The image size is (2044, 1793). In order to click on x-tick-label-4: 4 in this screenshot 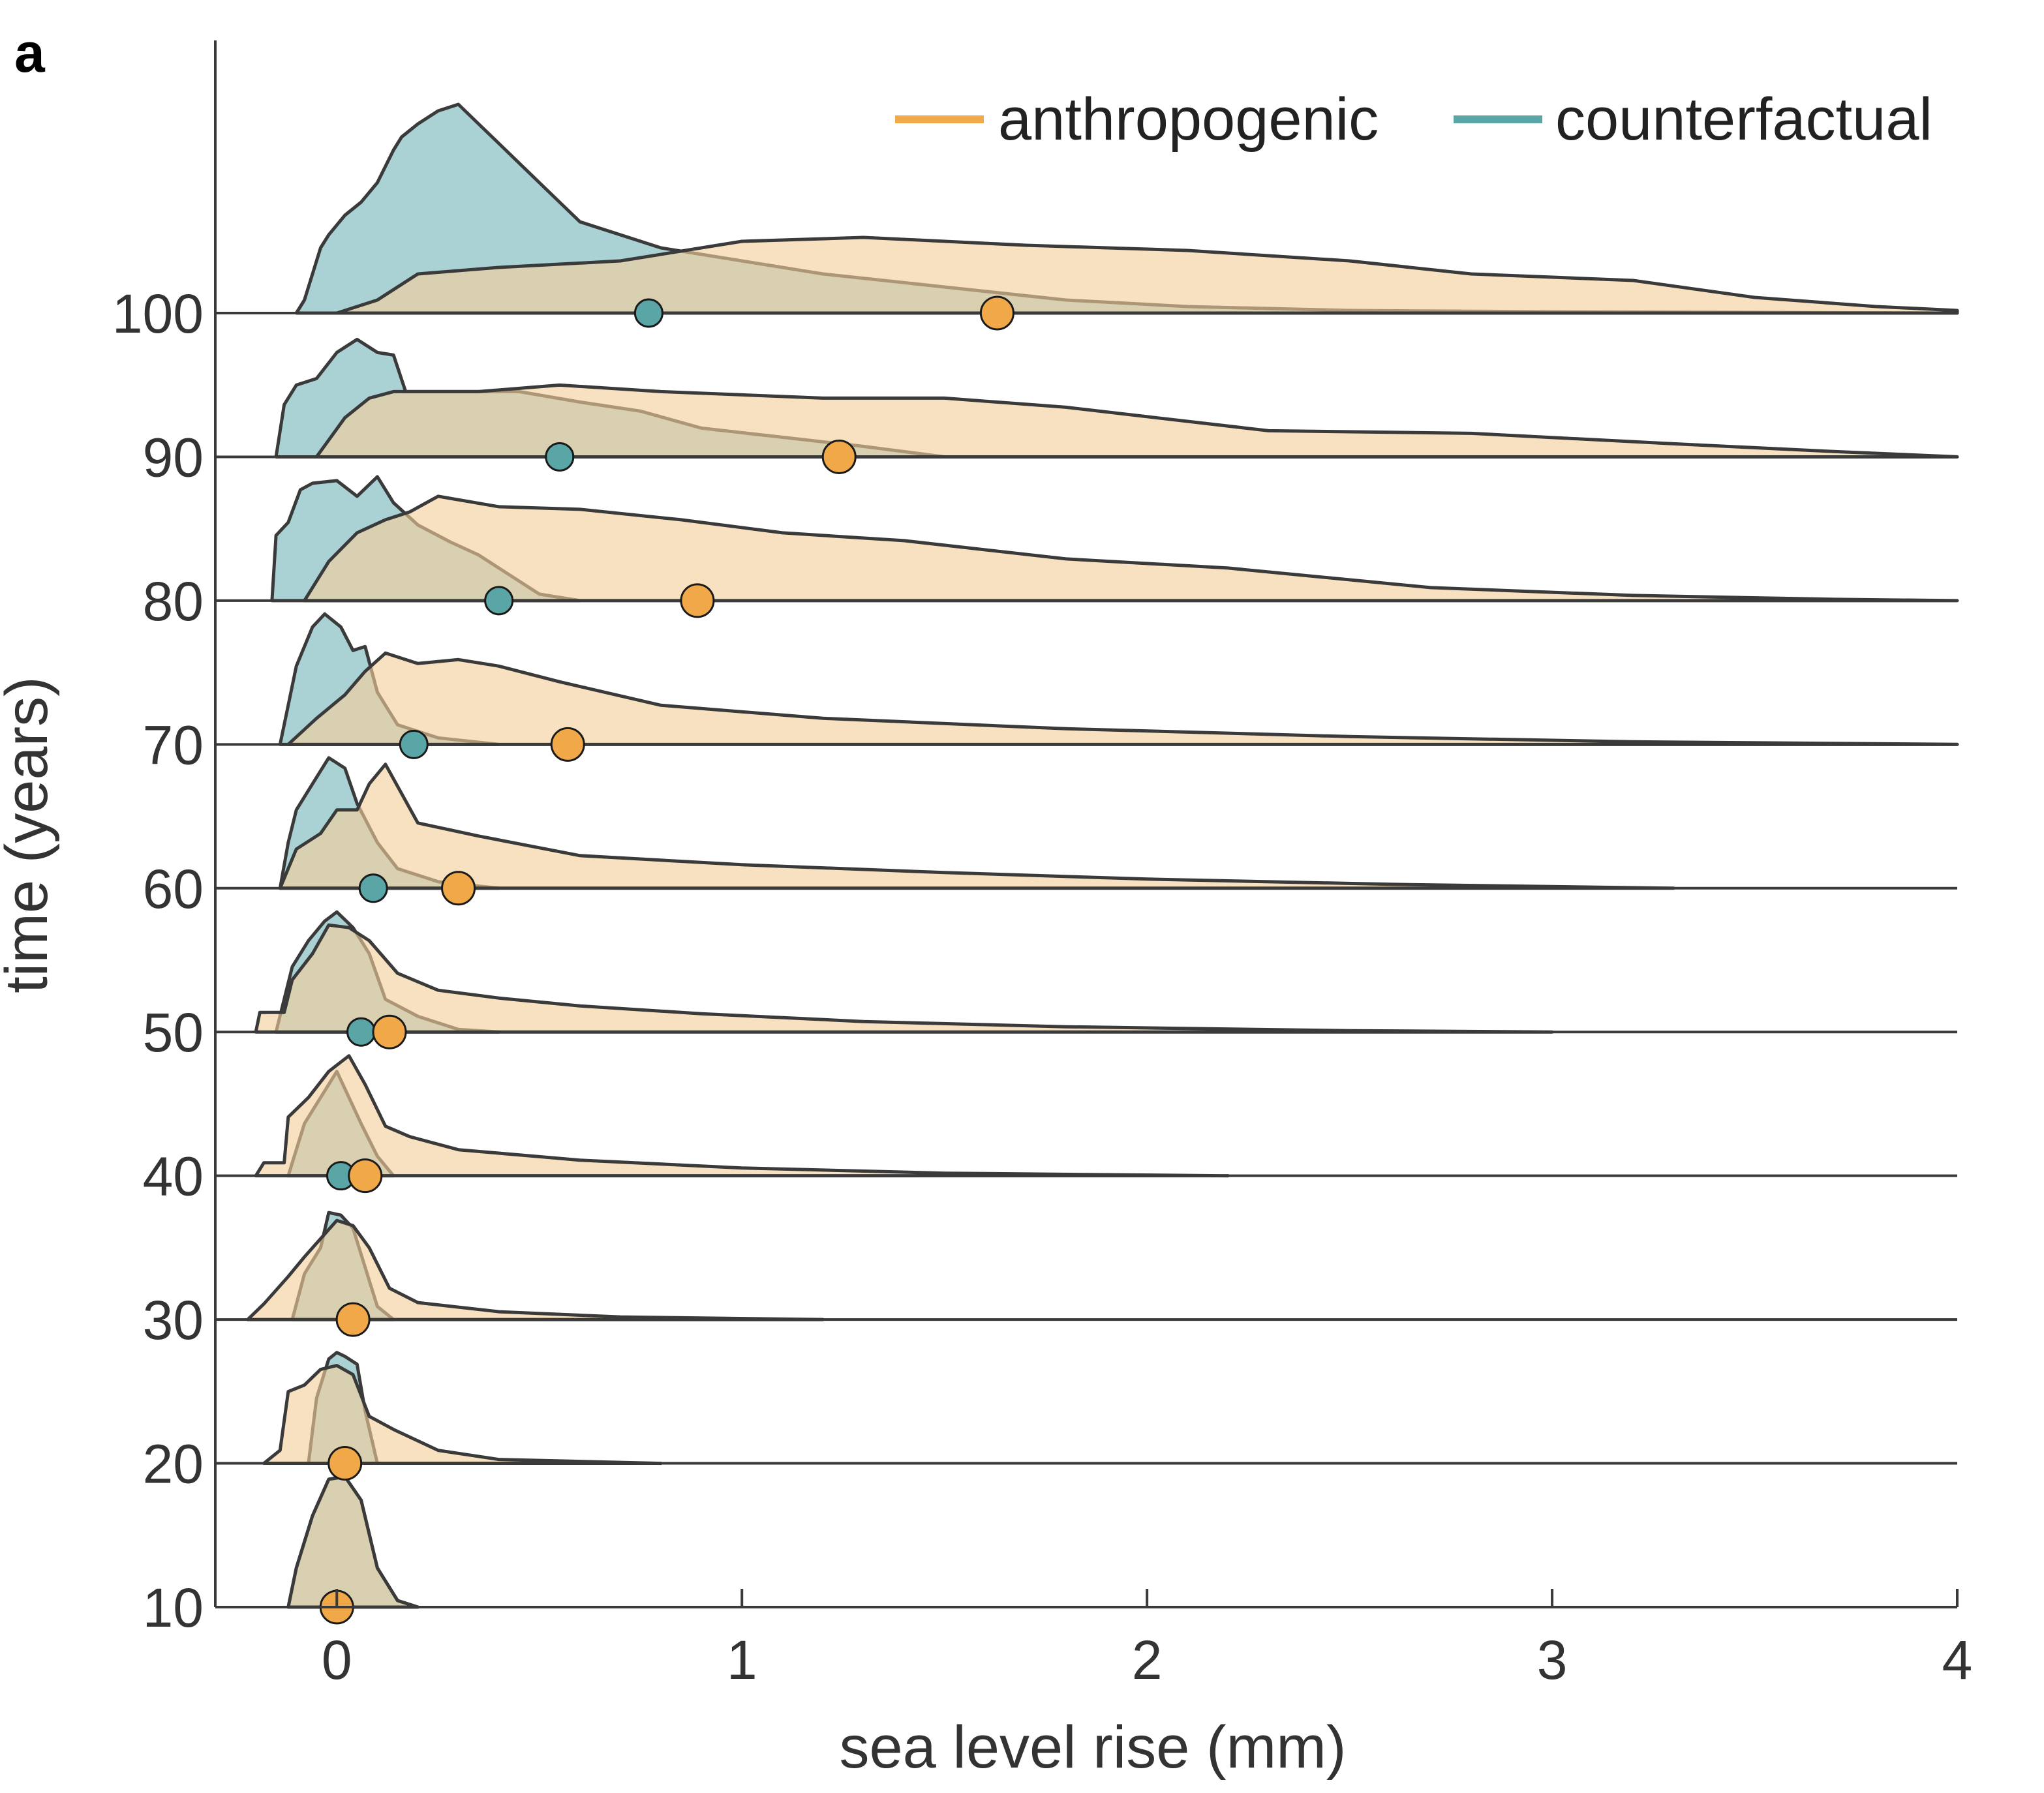, I will do `click(1957, 1660)`.